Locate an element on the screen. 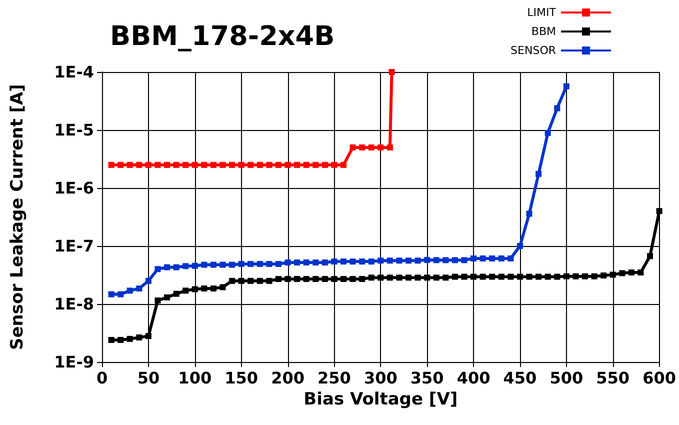 The height and width of the screenshot is (425, 679). x-tick-label: 350 is located at coordinates (427, 378).